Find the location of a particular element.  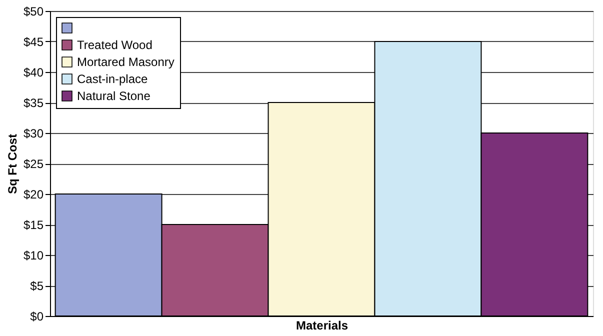

legend-label: Mortared Masonry is located at coordinates (125, 62).